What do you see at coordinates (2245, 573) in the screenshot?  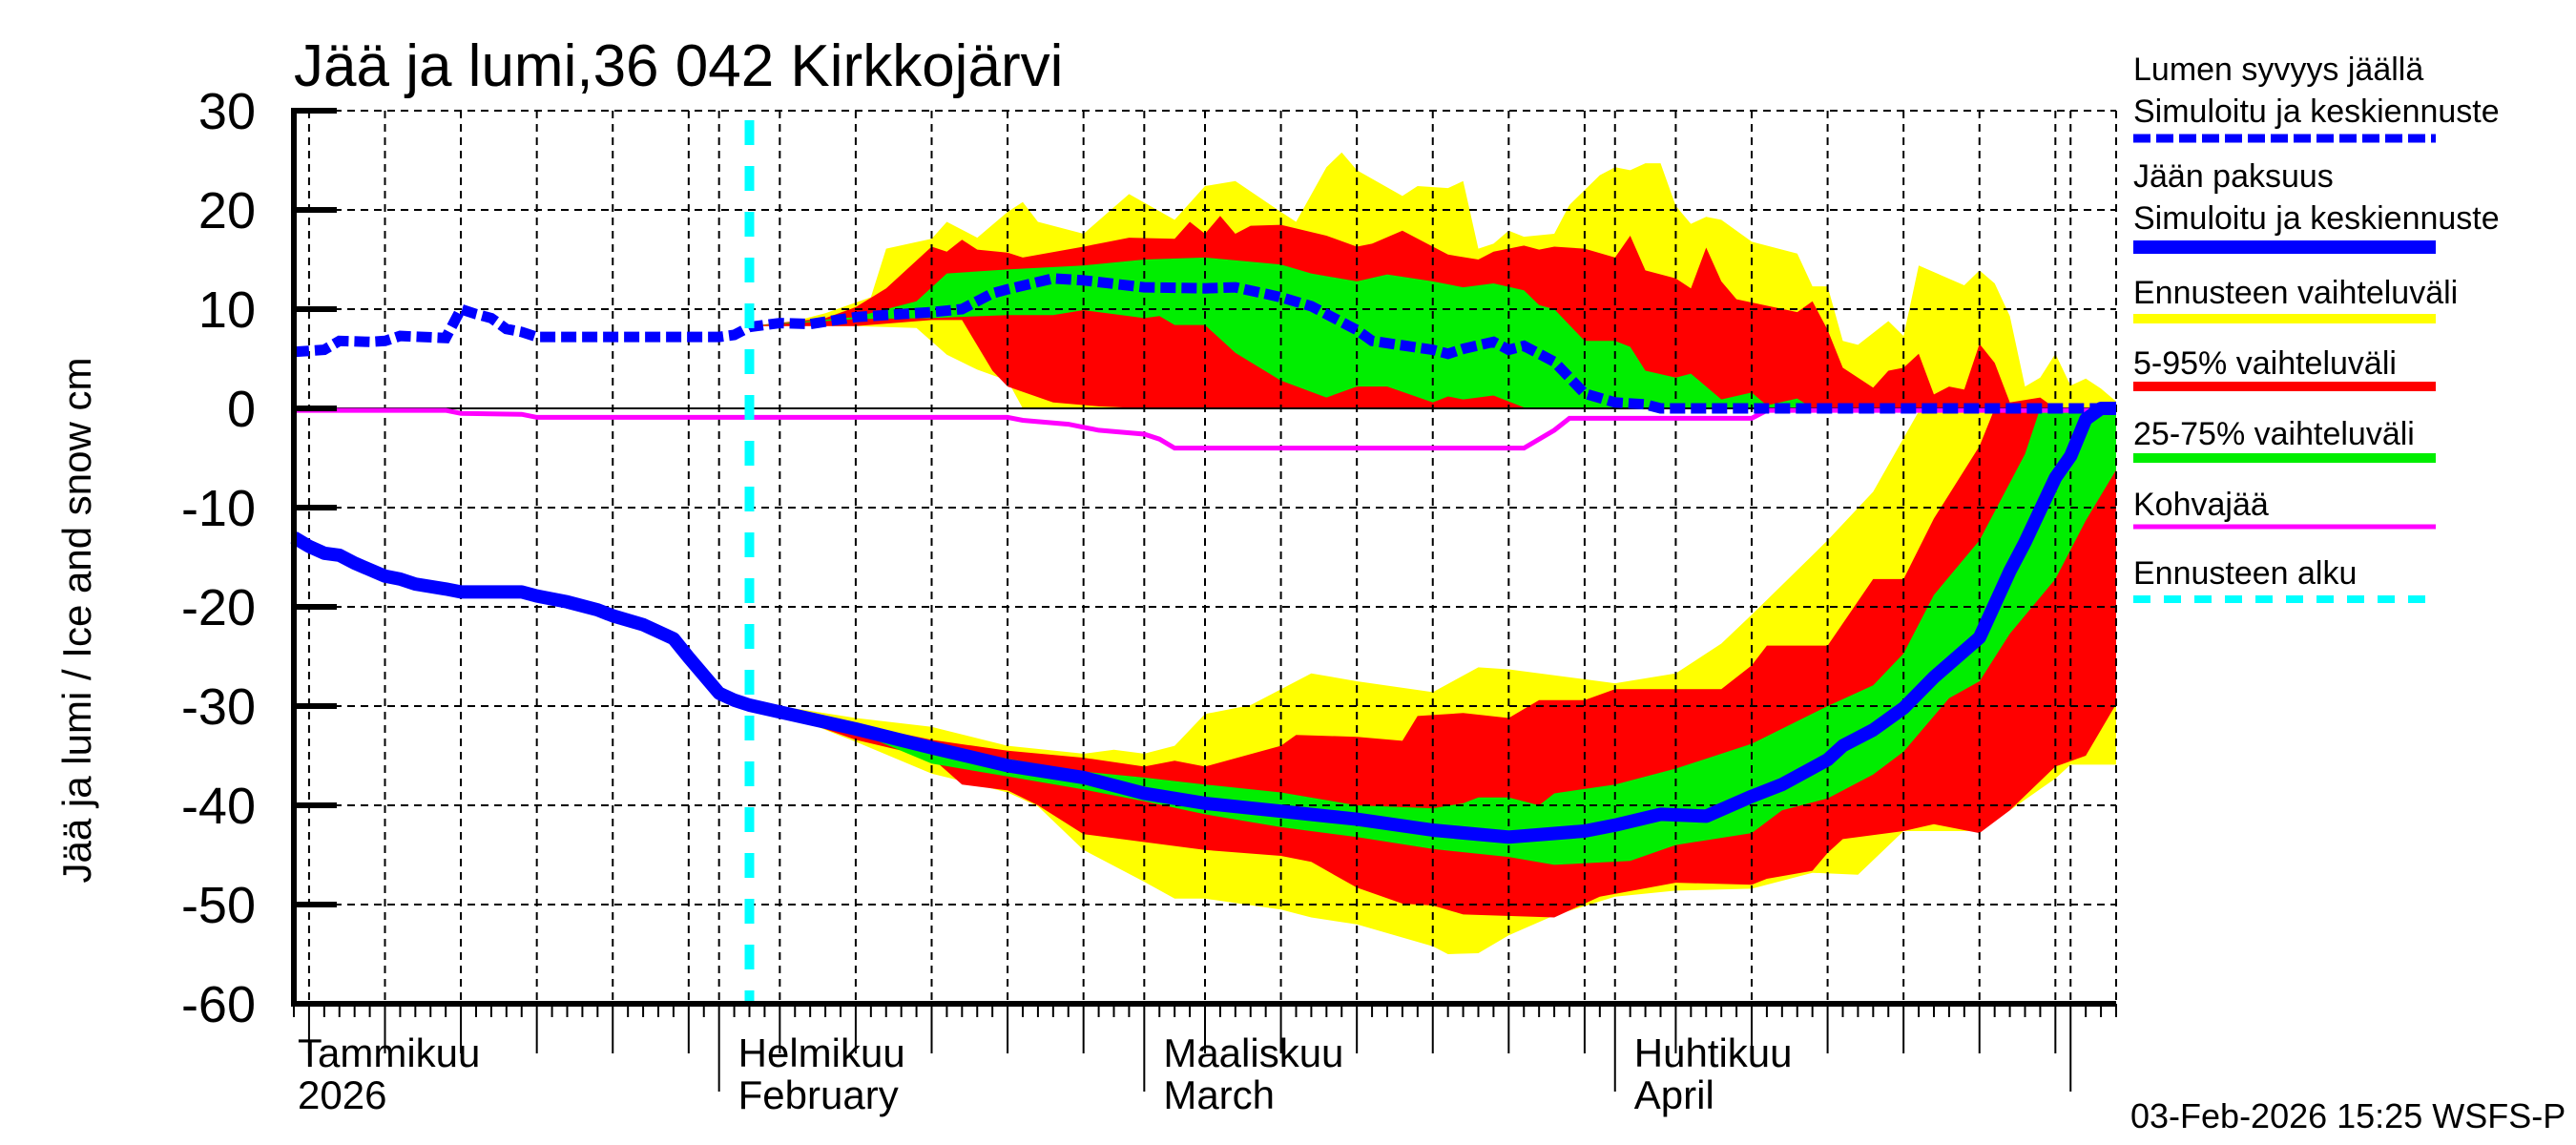 I see `legend-label: Ennusteen alku` at bounding box center [2245, 573].